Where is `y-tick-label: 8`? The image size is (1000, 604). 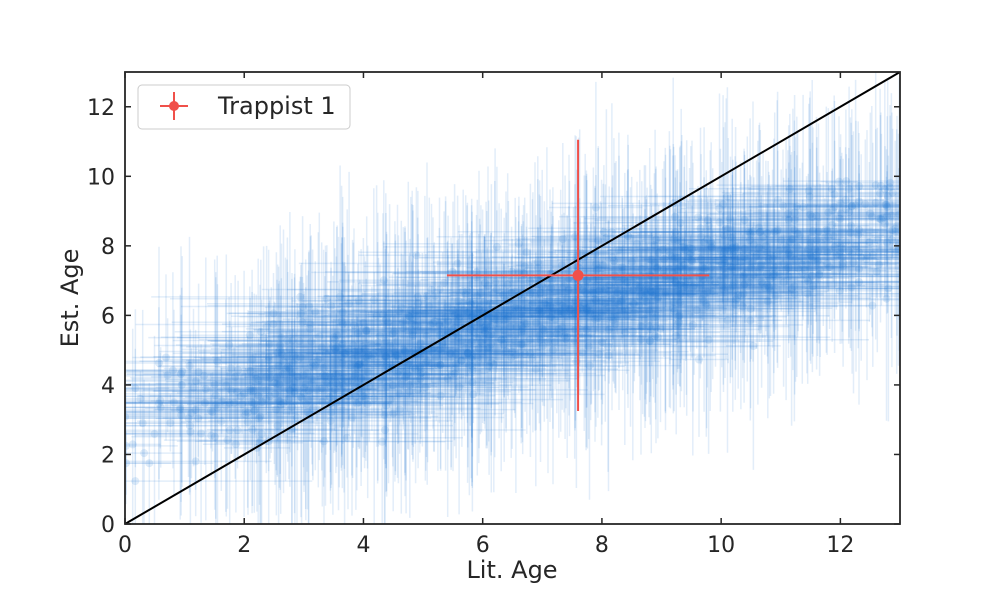
y-tick-label: 8 is located at coordinates (108, 247).